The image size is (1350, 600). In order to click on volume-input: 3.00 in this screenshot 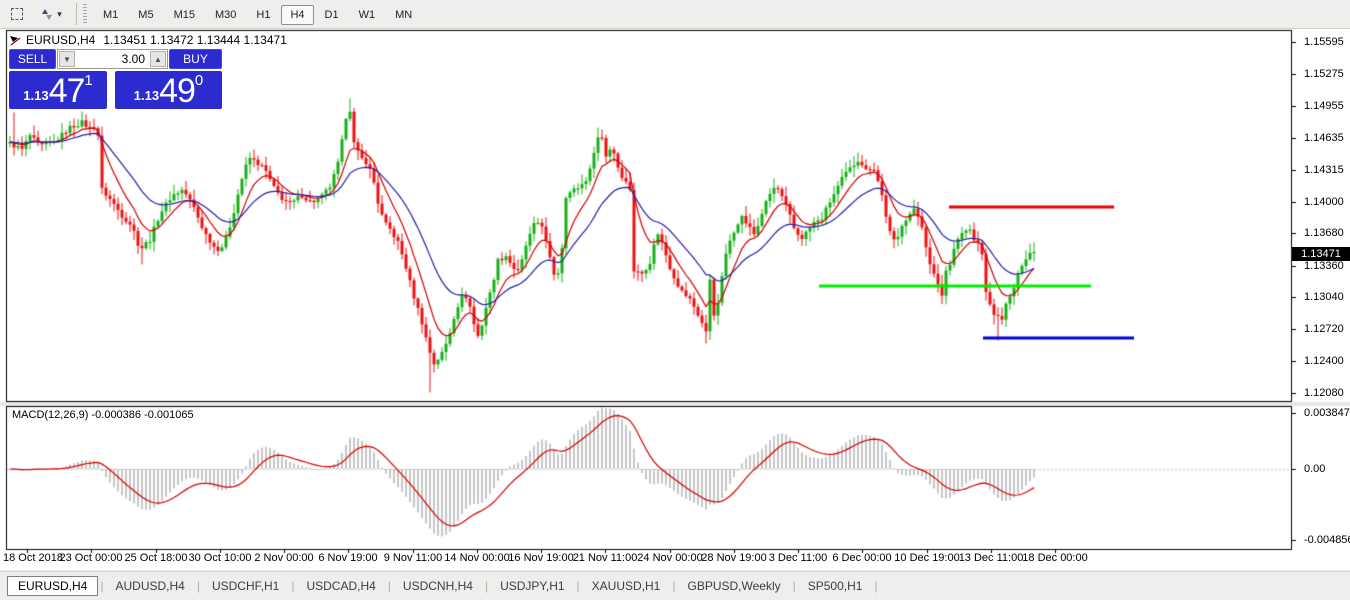, I will do `click(133, 59)`.